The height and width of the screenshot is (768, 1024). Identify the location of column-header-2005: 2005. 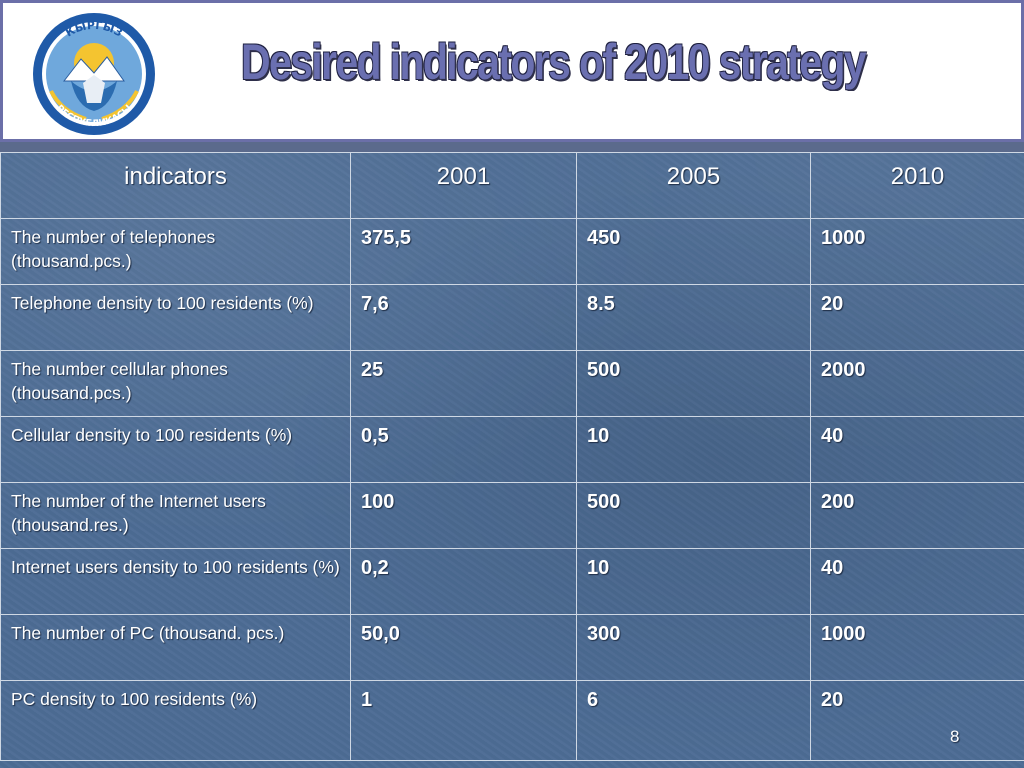
(693, 185).